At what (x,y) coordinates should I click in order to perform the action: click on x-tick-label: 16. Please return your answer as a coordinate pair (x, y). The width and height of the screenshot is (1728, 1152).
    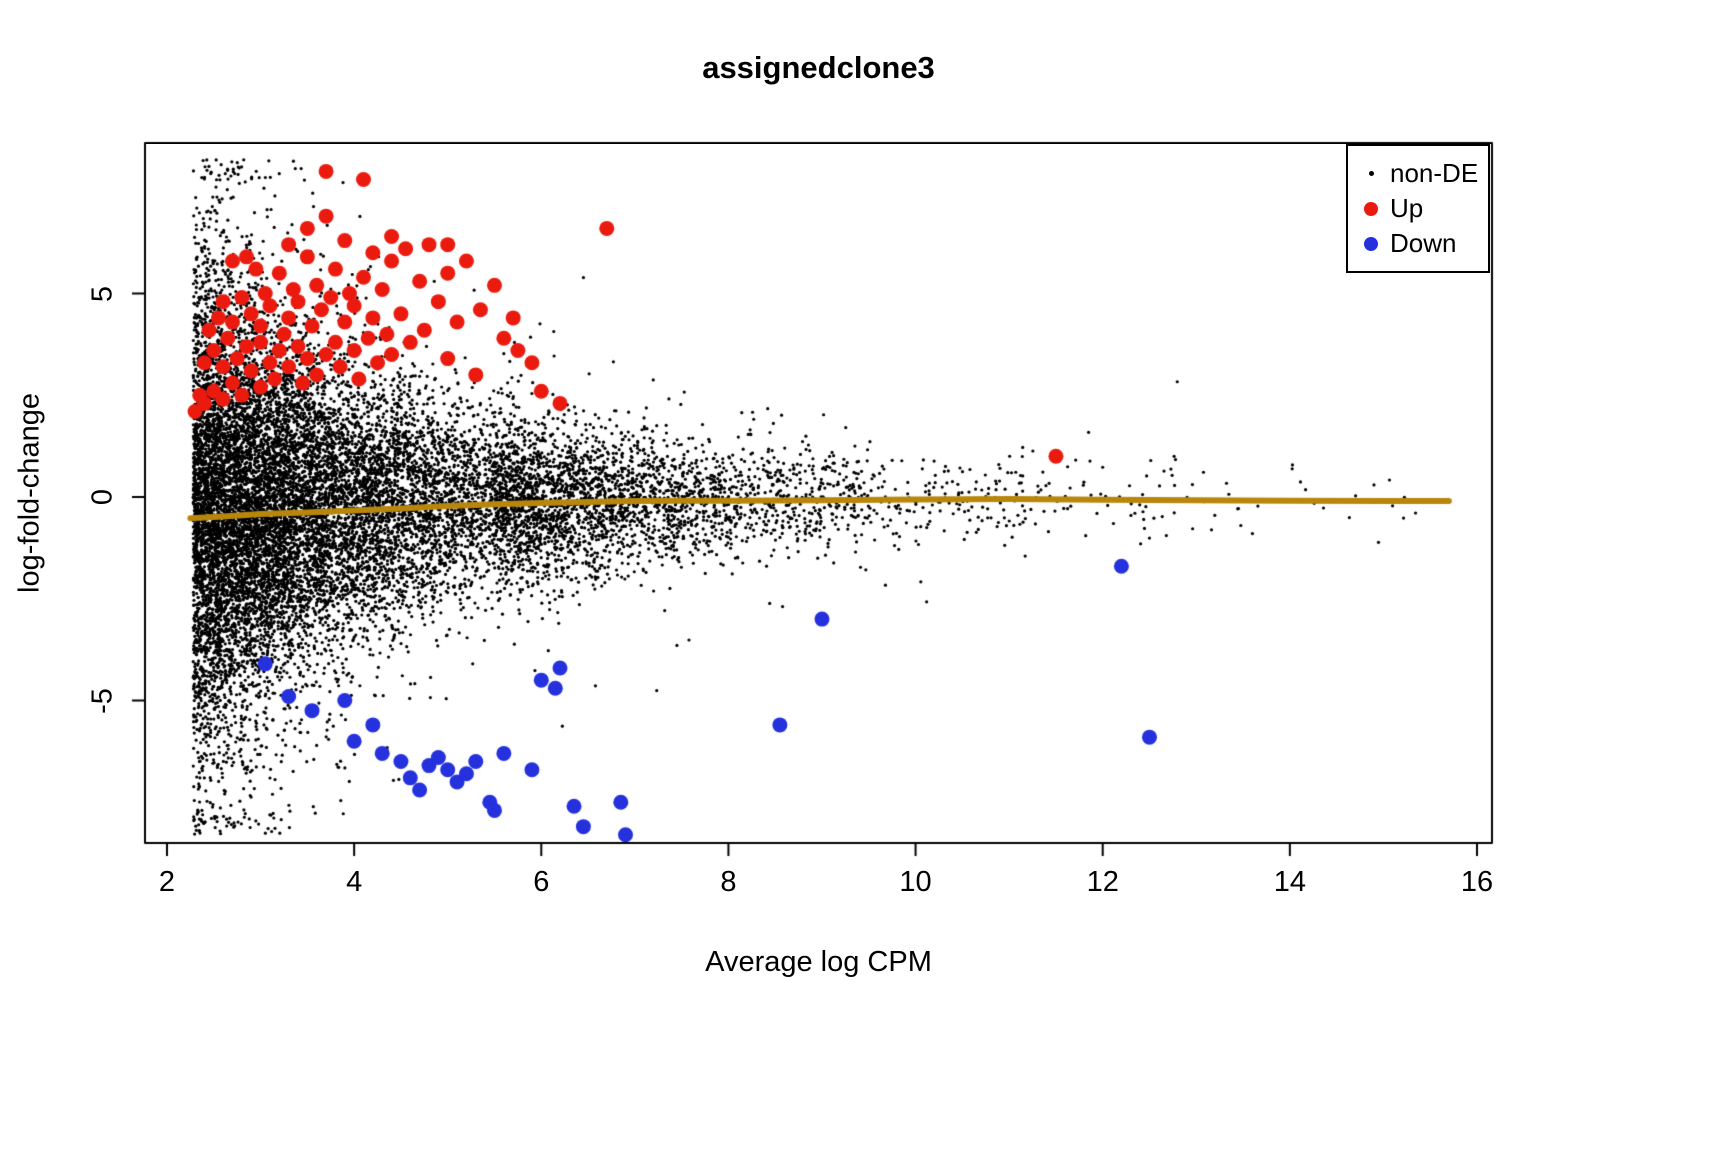
    Looking at the image, I should click on (1477, 882).